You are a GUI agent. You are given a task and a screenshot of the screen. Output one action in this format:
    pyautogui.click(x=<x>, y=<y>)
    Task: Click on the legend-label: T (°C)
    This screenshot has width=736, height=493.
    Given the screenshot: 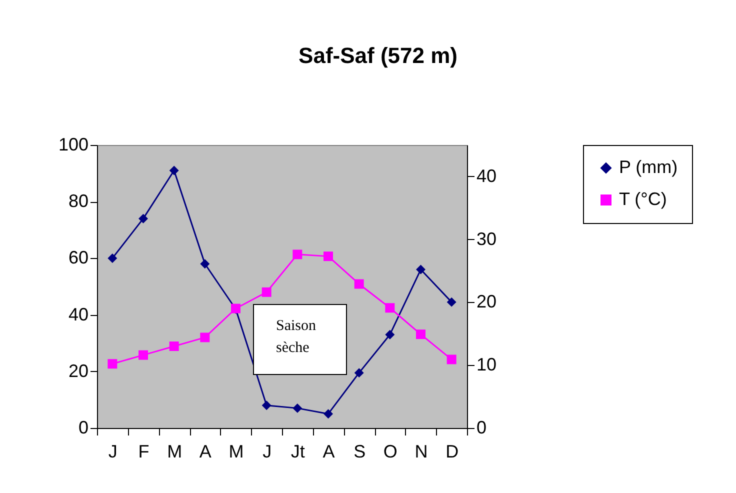 What is the action you would take?
    pyautogui.click(x=643, y=199)
    